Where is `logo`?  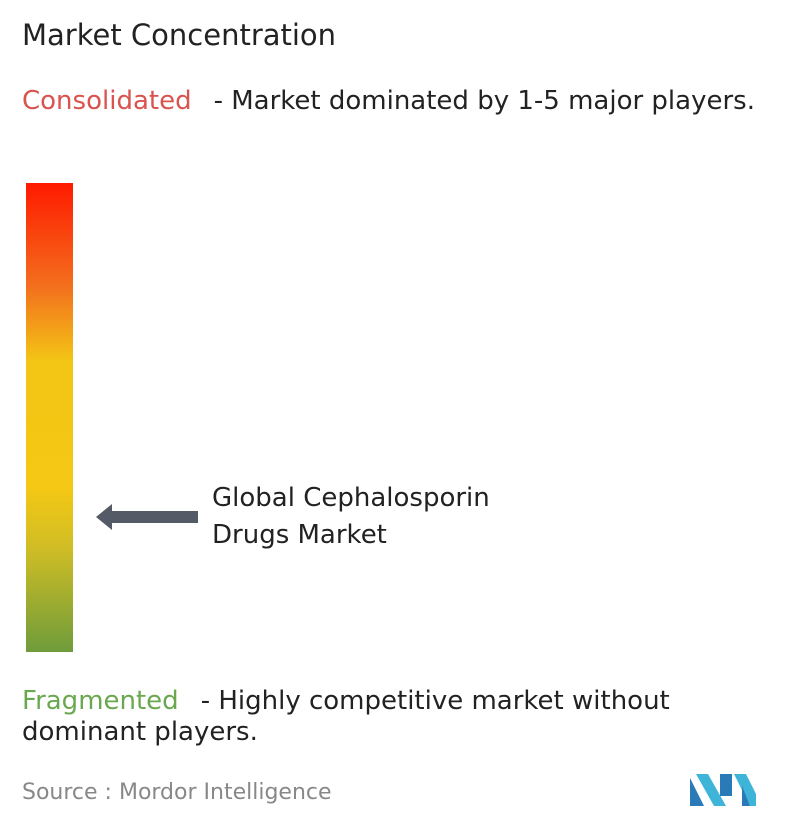
logo is located at coordinates (723, 790).